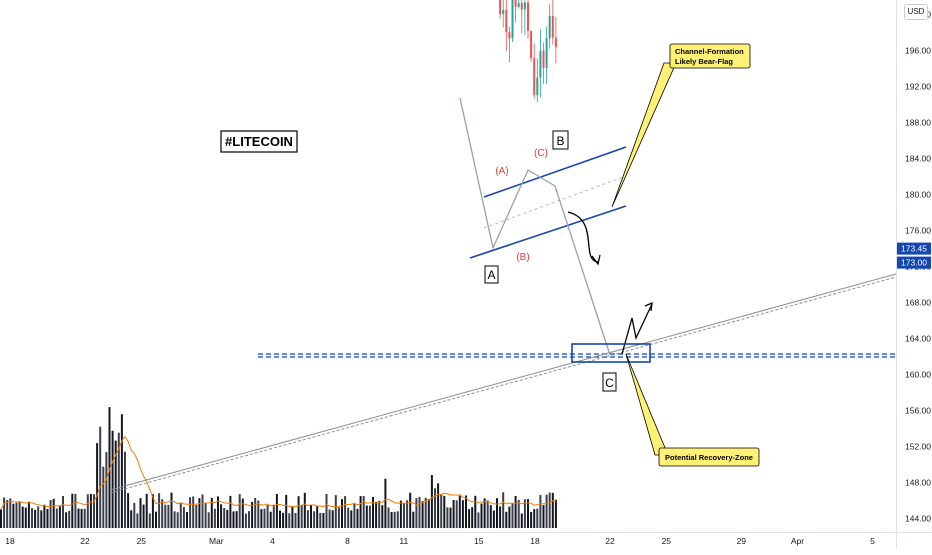  I want to click on wave-label-a: A, so click(491, 275).